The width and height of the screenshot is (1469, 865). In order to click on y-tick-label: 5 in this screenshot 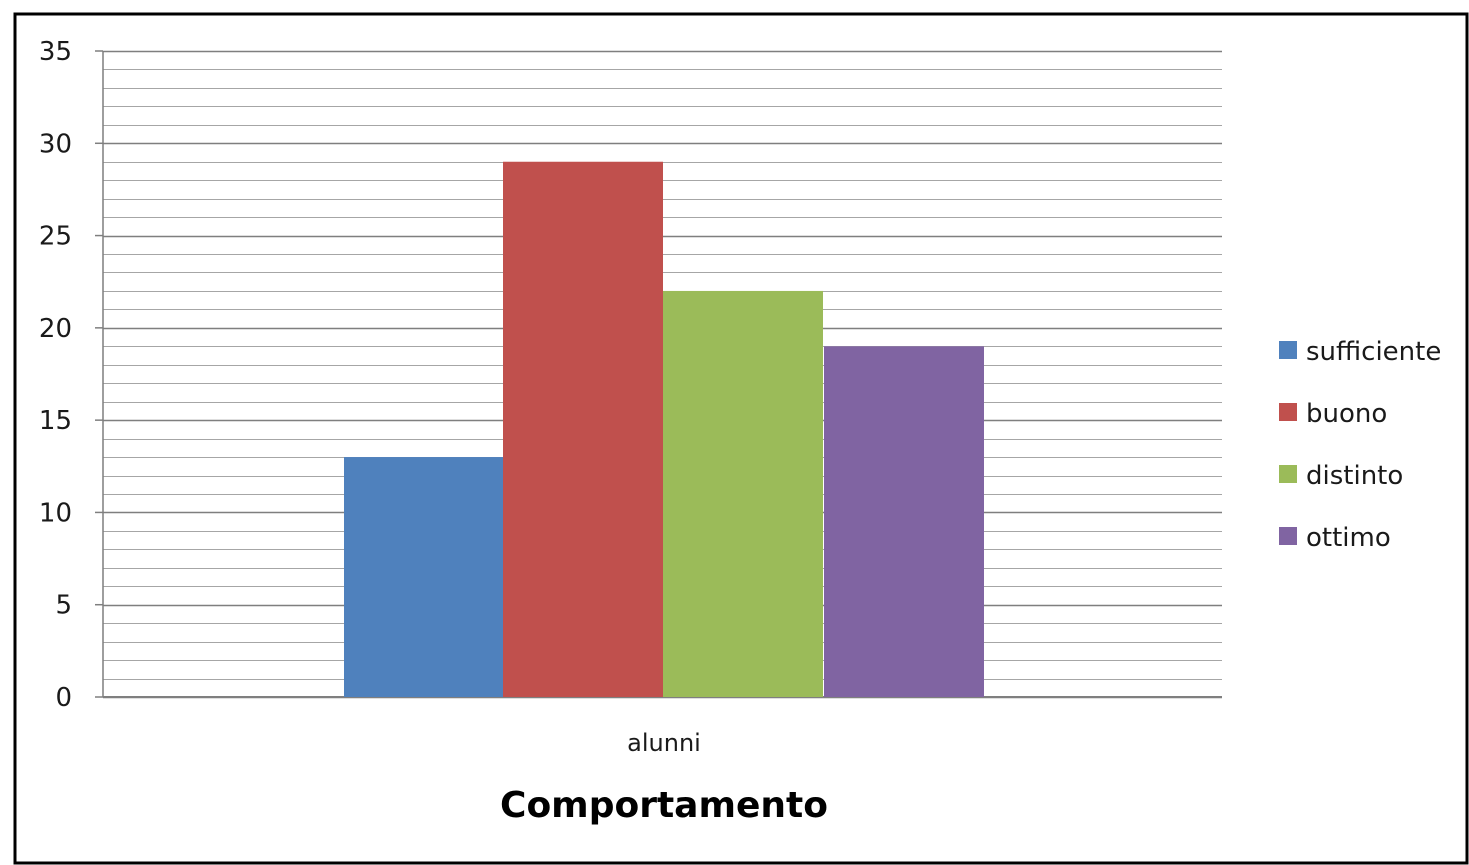, I will do `click(63, 606)`.